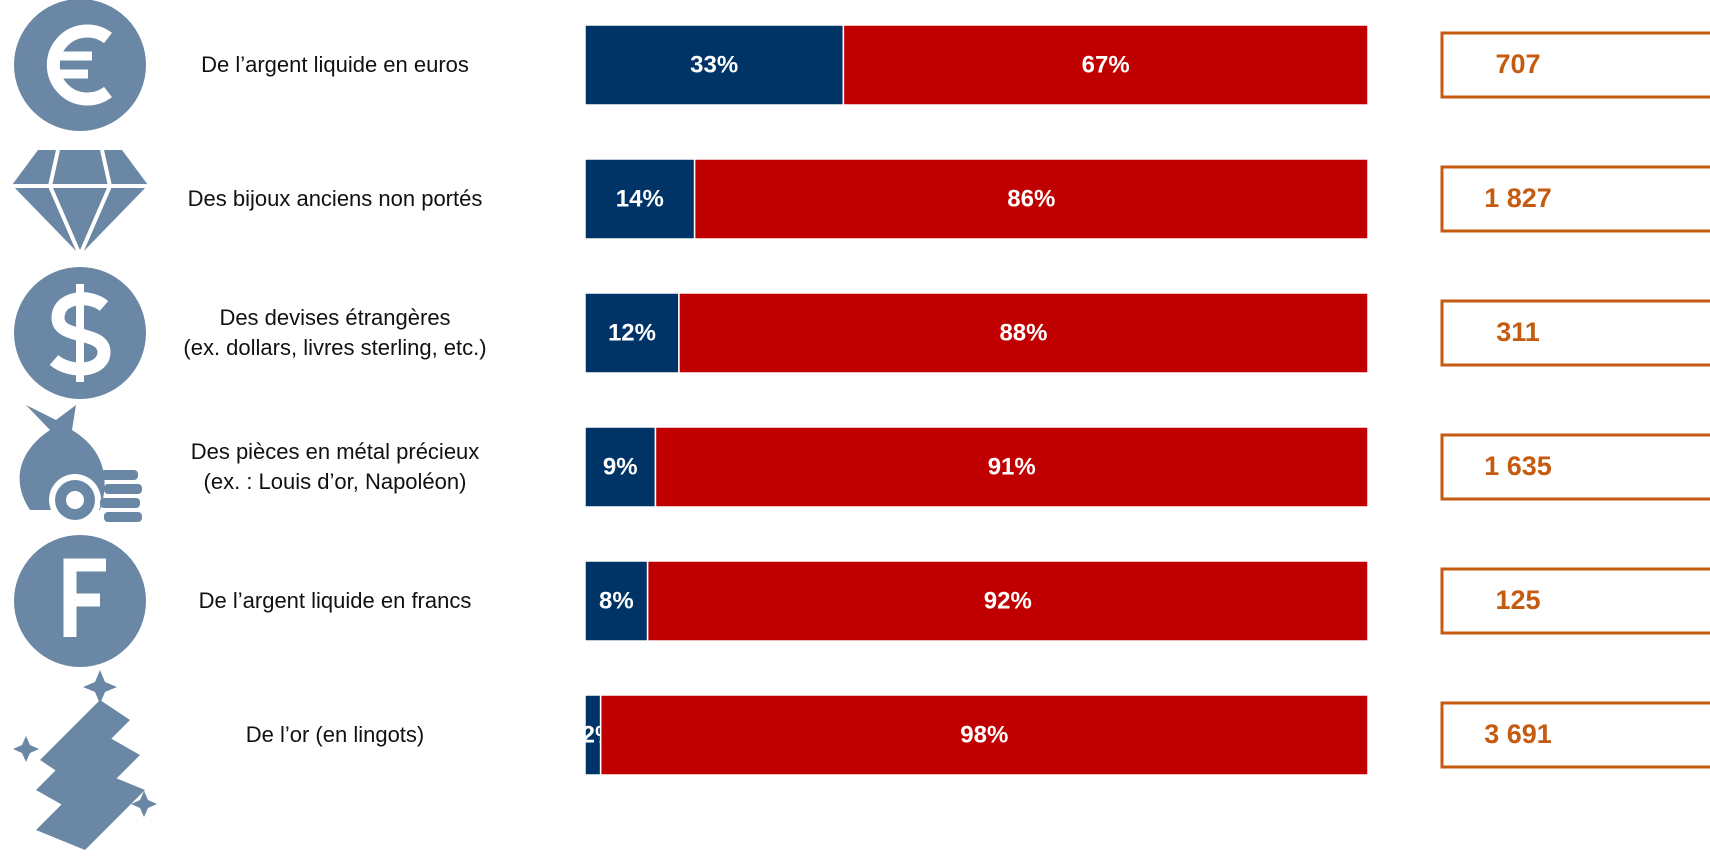  What do you see at coordinates (85, 760) in the screenshot?
I see `gold-bars-icon` at bounding box center [85, 760].